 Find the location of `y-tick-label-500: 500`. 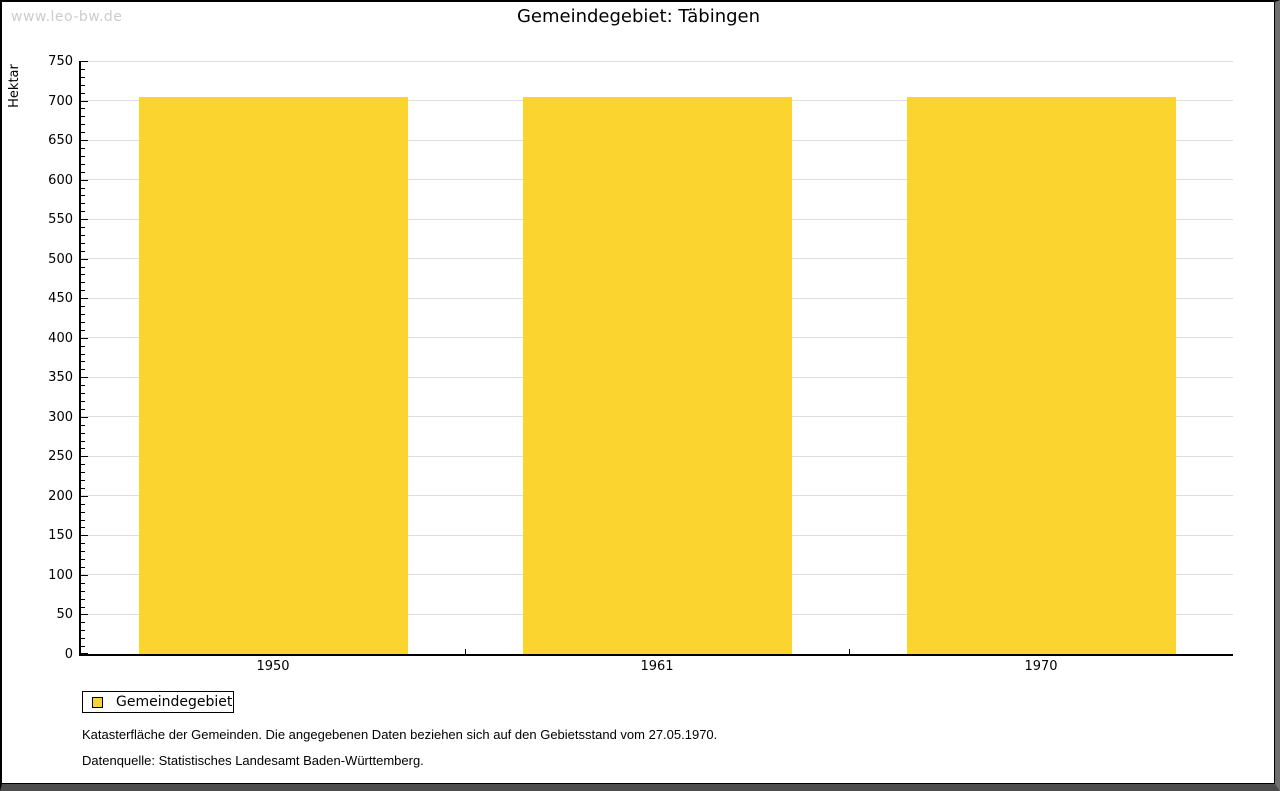

y-tick-label-500: 500 is located at coordinates (60, 259).